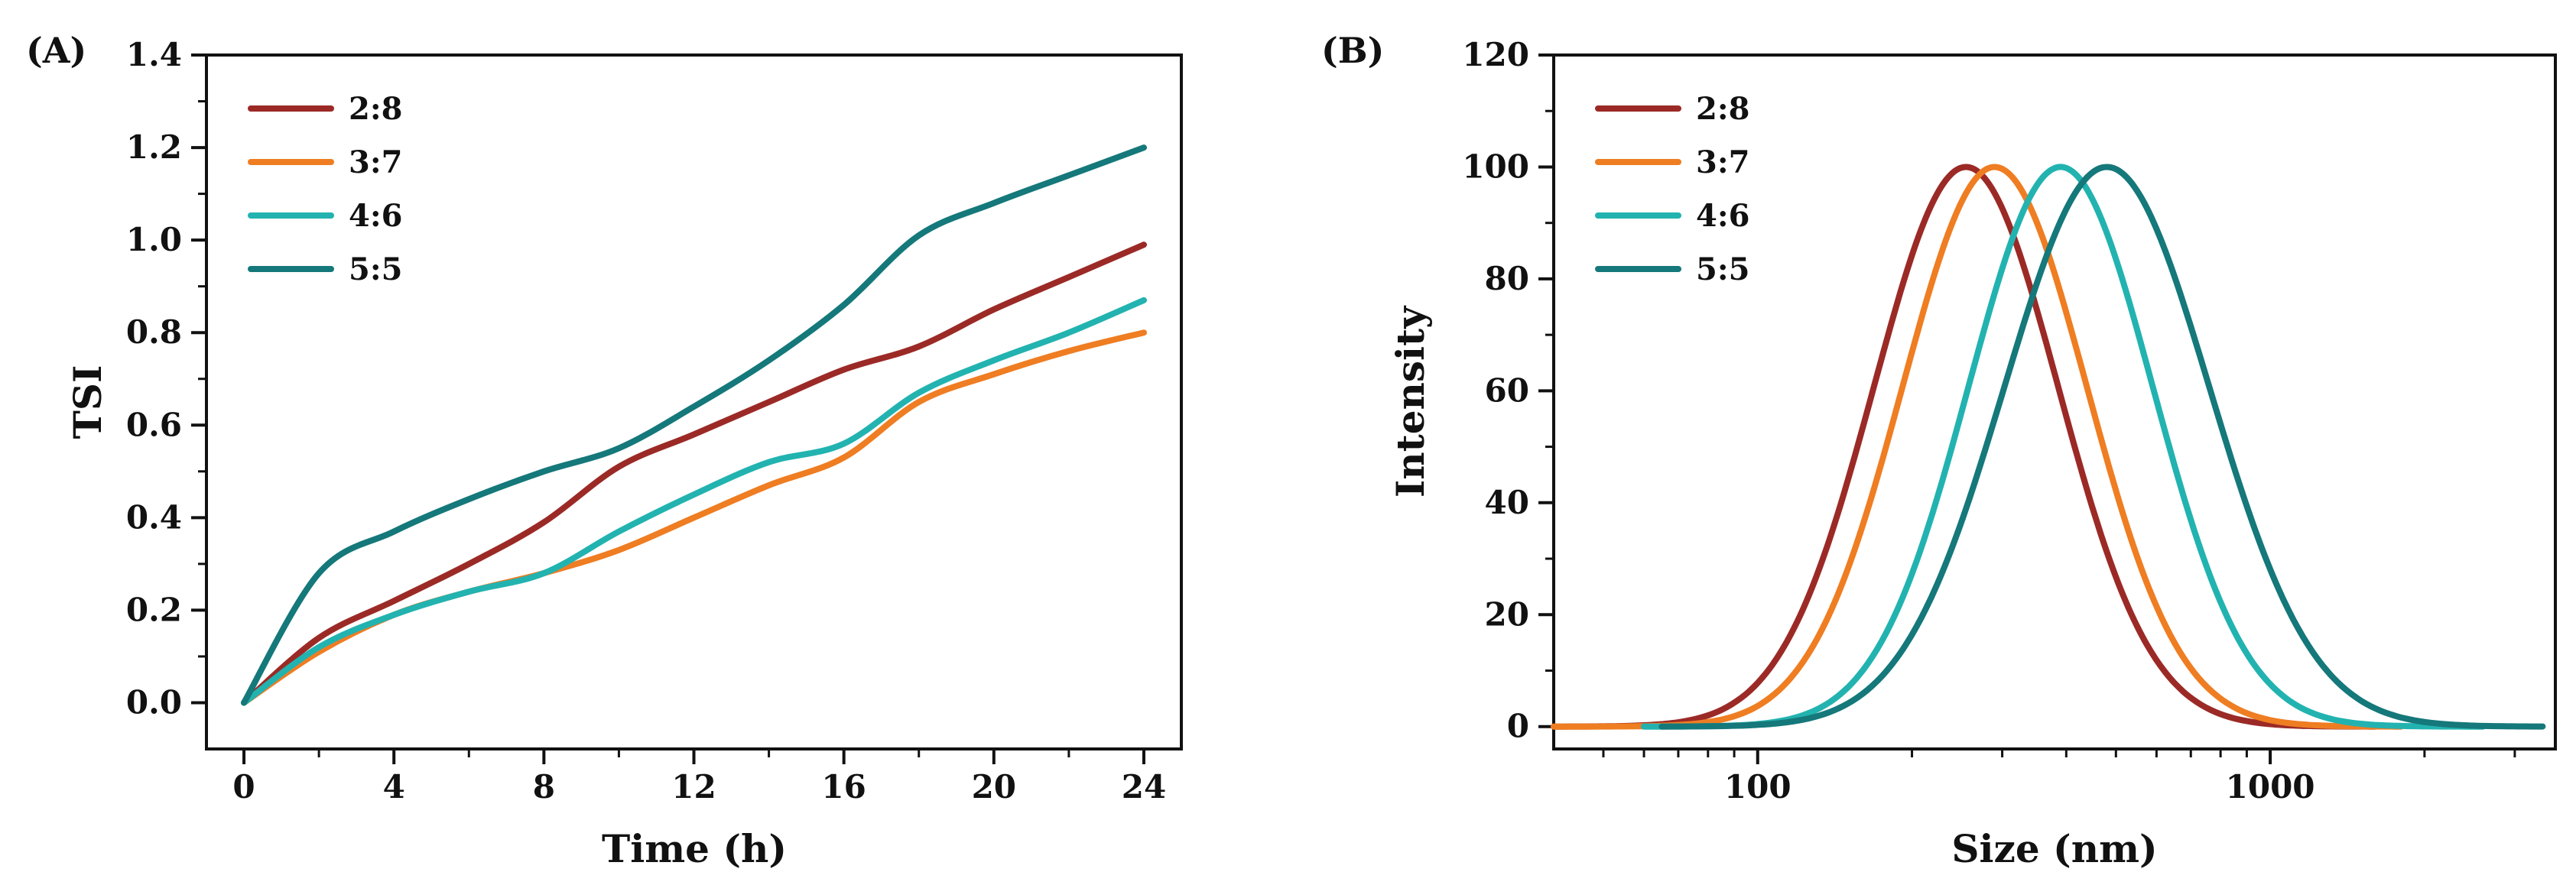 This screenshot has width=2576, height=885. I want to click on panel-a-x-tick-label: 16, so click(843, 787).